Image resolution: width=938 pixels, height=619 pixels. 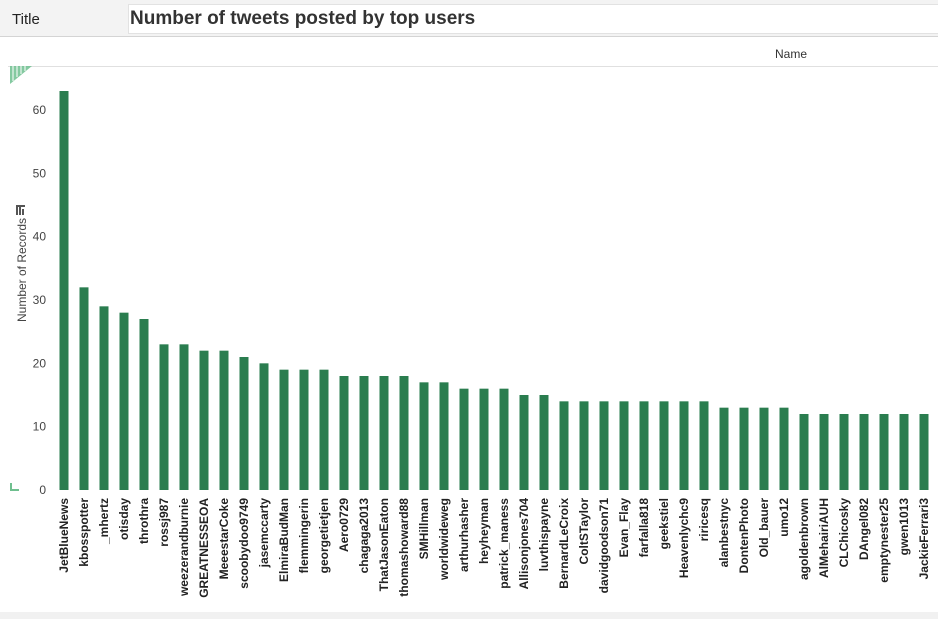 What do you see at coordinates (469, 615) in the screenshot?
I see `horizontal-scrollbar` at bounding box center [469, 615].